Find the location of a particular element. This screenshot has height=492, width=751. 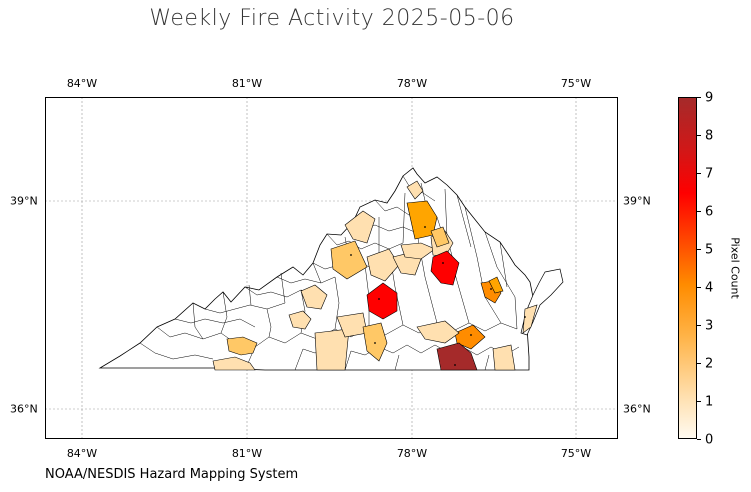

lon-tick-top-81: 81°W is located at coordinates (247, 83).